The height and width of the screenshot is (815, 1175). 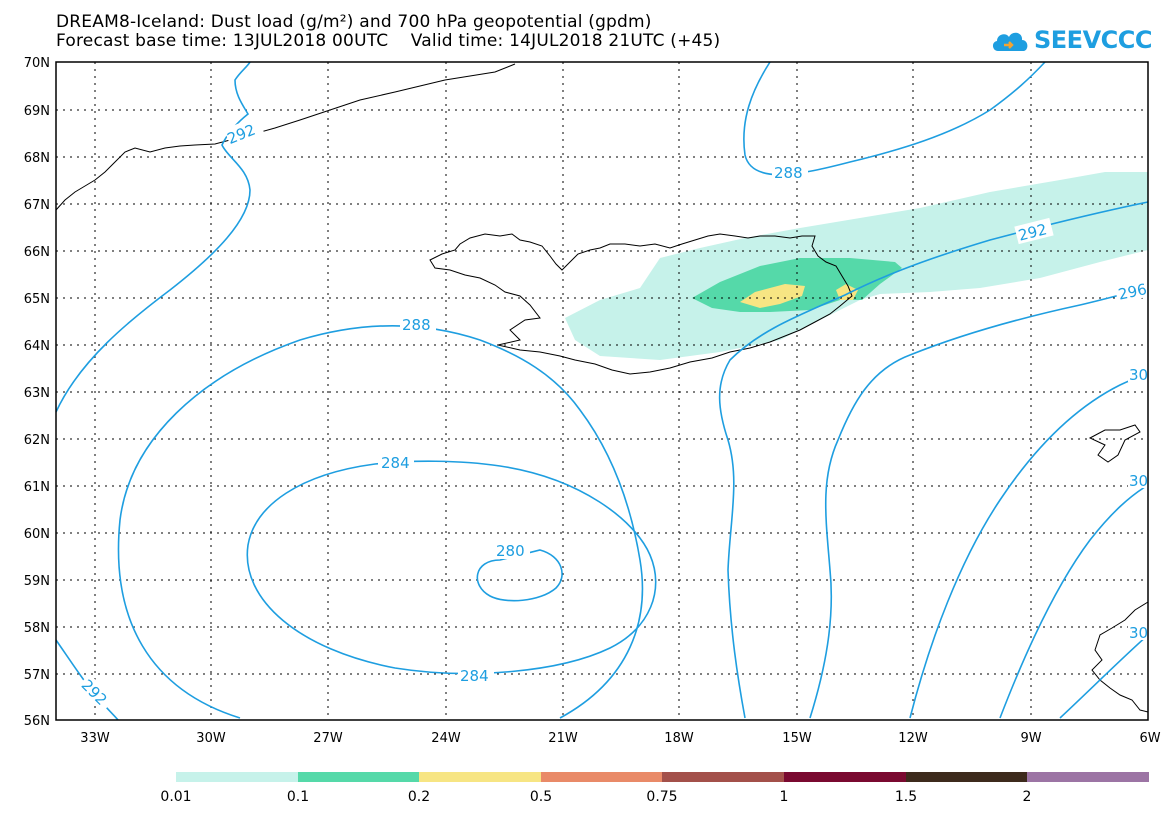 What do you see at coordinates (37, 581) in the screenshot?
I see `lat-label: 59N` at bounding box center [37, 581].